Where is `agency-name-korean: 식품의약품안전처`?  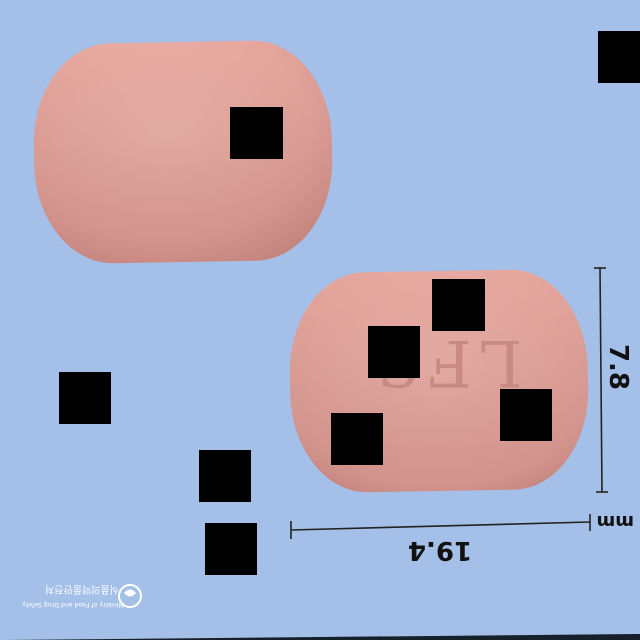 agency-name-korean: 식품의약품안전처 is located at coordinates (82, 588).